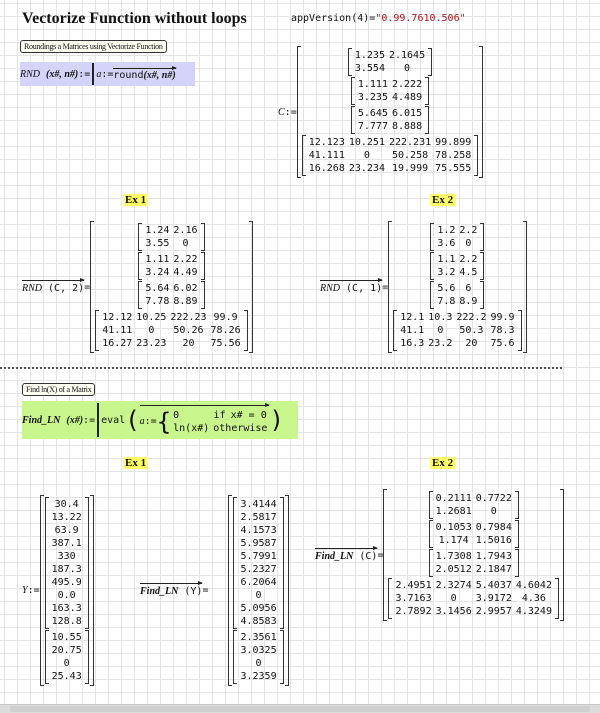  I want to click on nested-matrix: 5.645 6.015 7.777 8.888, so click(390, 120).